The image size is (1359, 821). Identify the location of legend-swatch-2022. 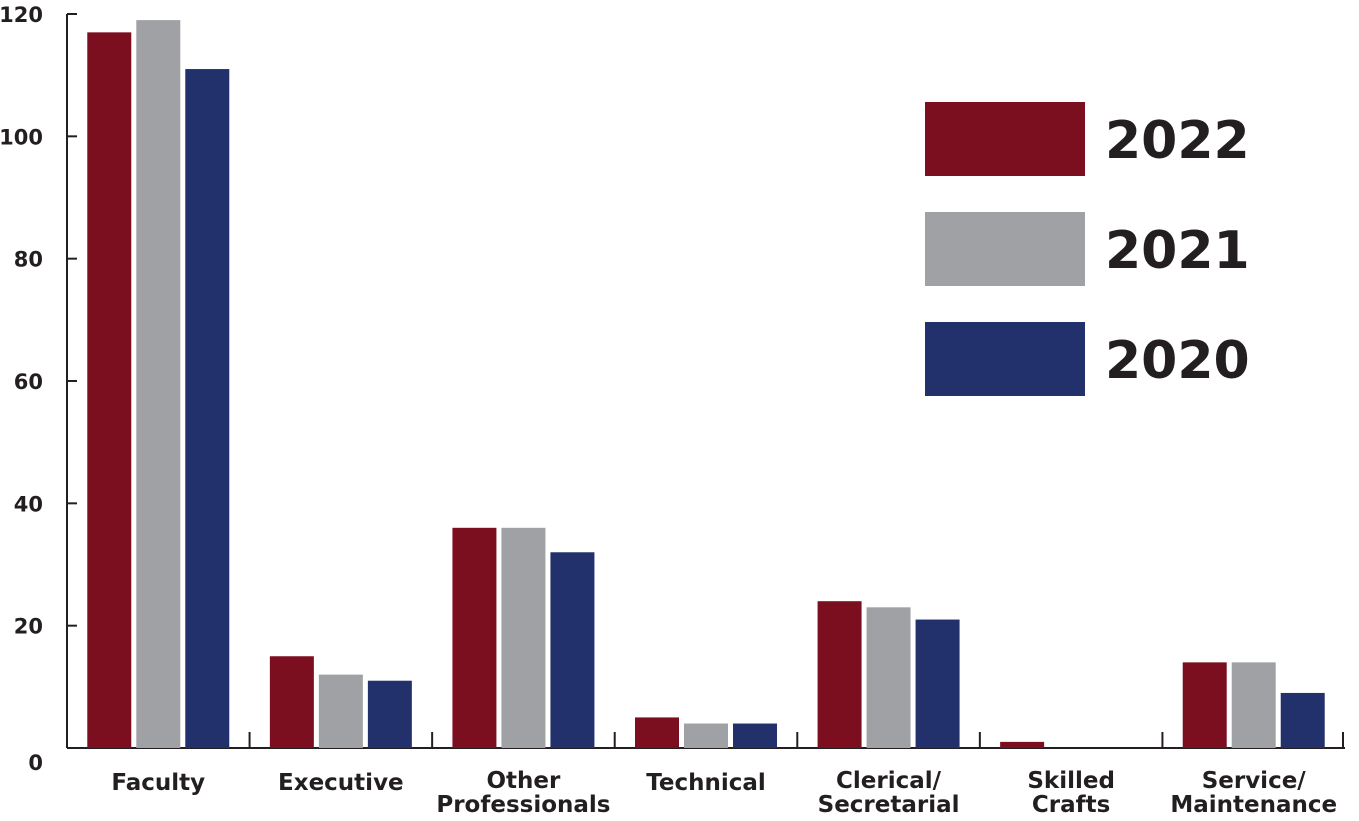
(1005, 139).